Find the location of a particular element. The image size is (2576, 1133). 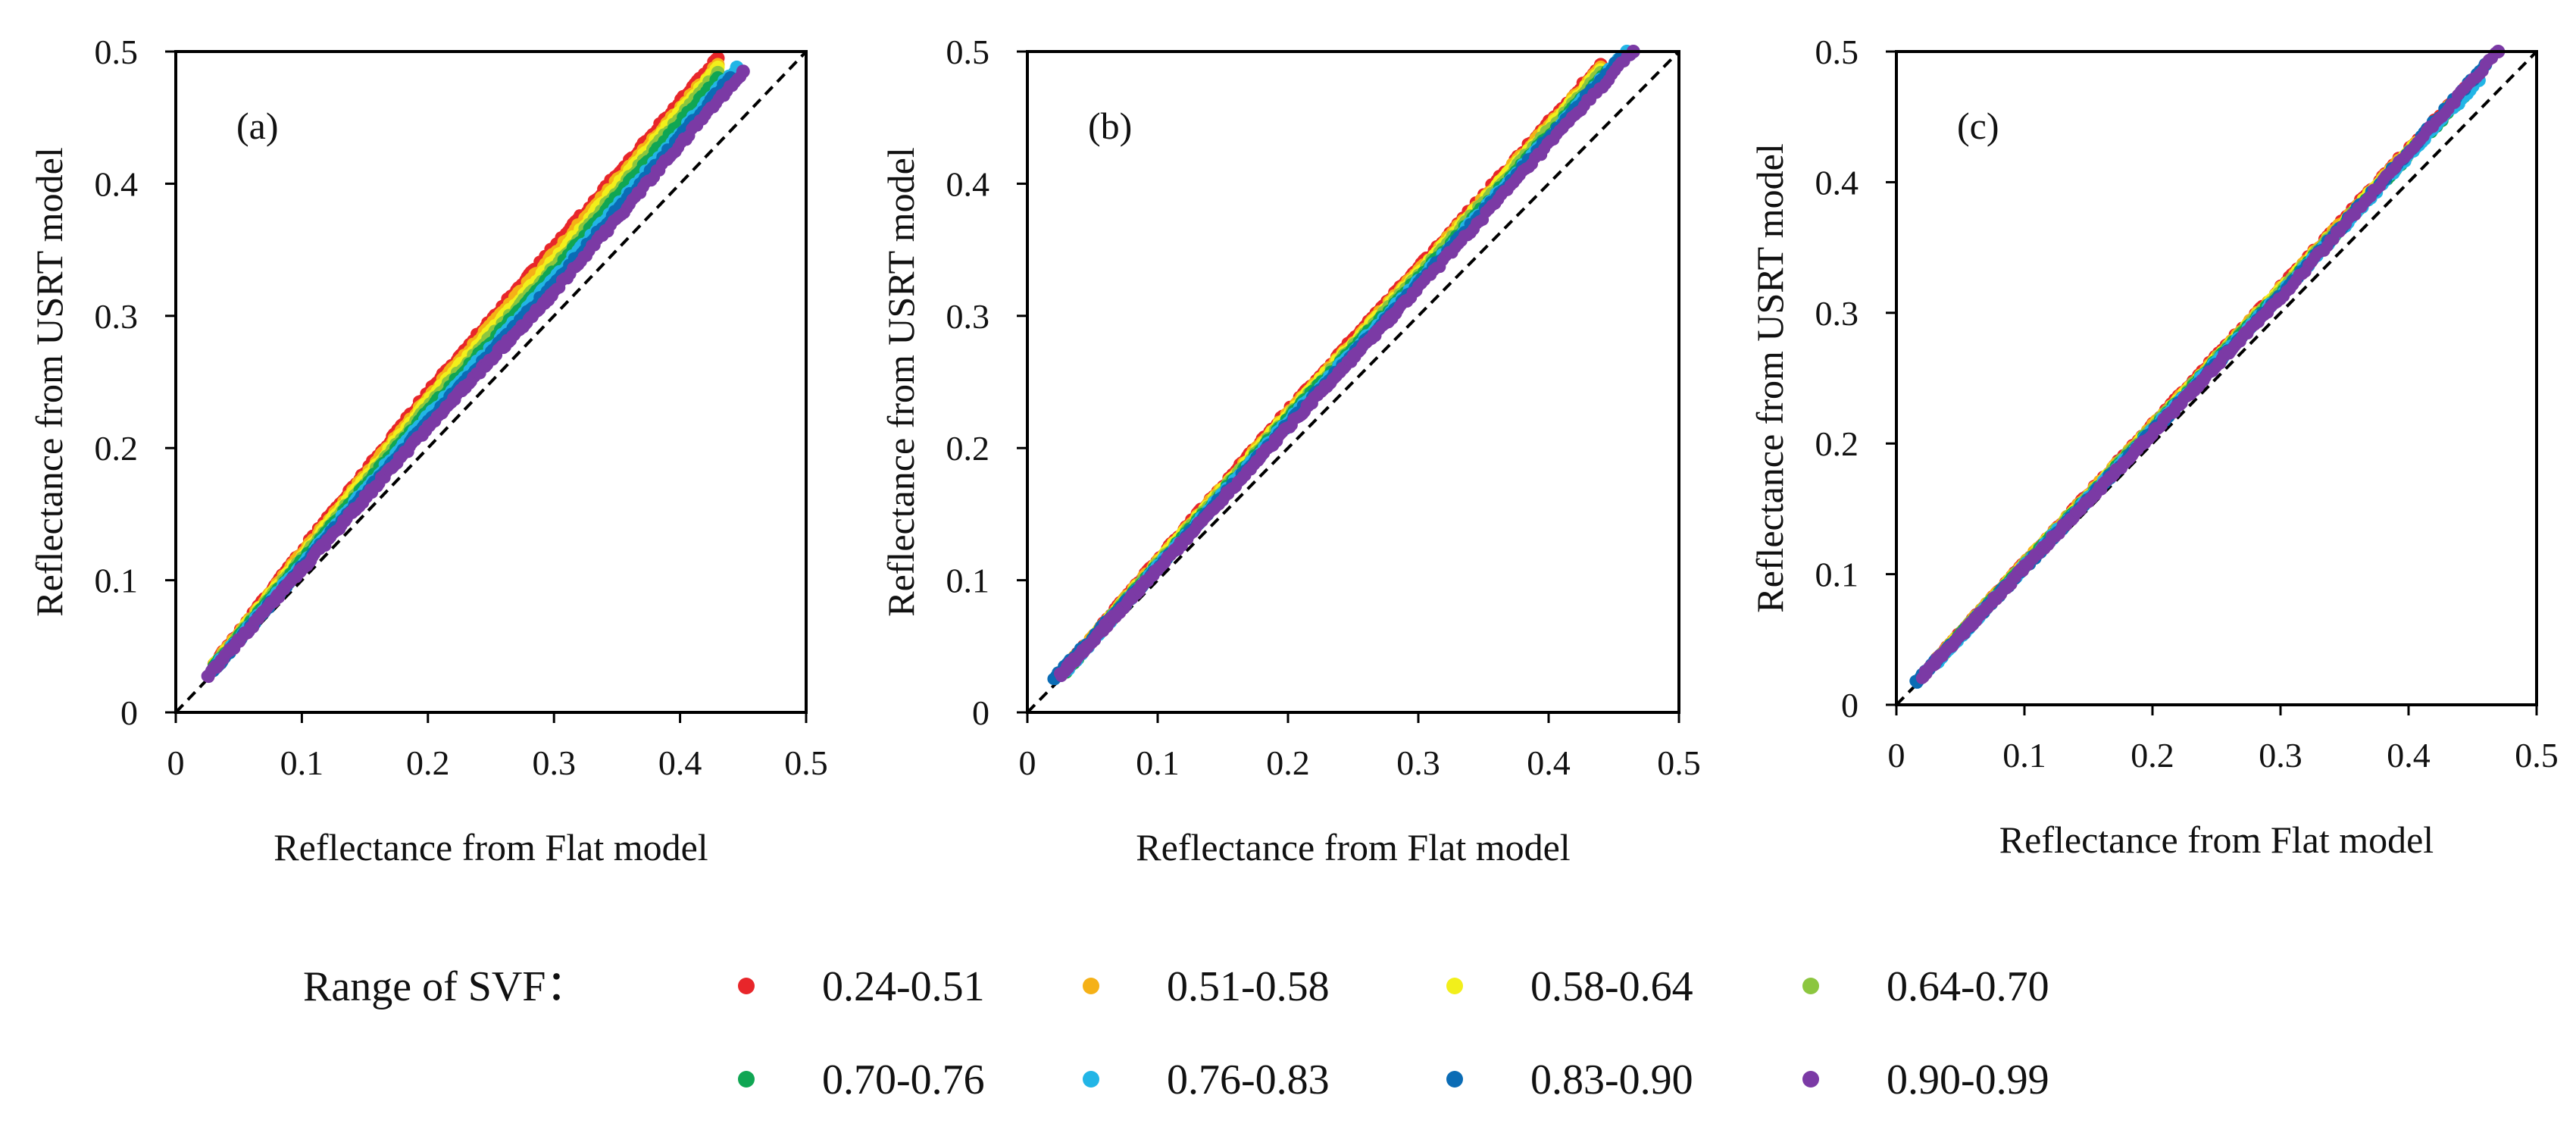

data-point is located at coordinates (743, 71).